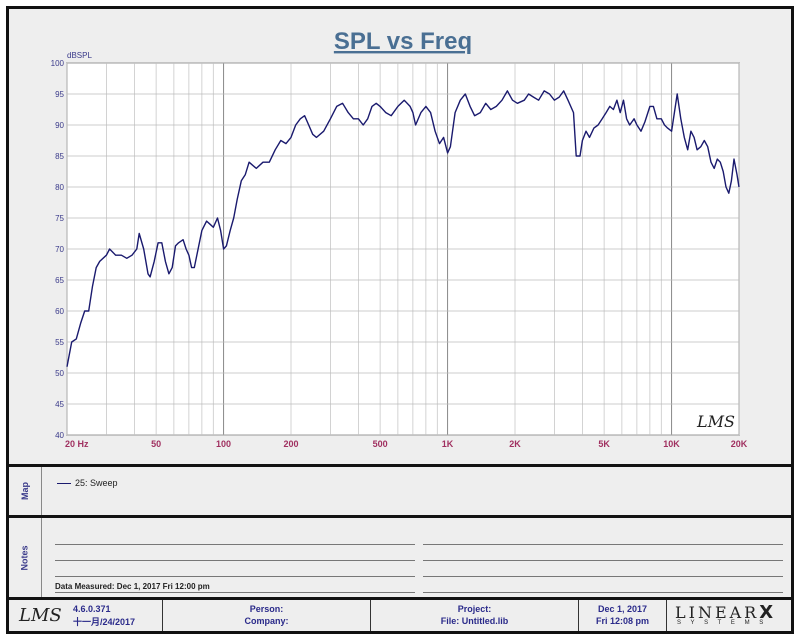 Image resolution: width=800 pixels, height=640 pixels. Describe the element at coordinates (768, 612) in the screenshot. I see `brand-x: X` at that location.